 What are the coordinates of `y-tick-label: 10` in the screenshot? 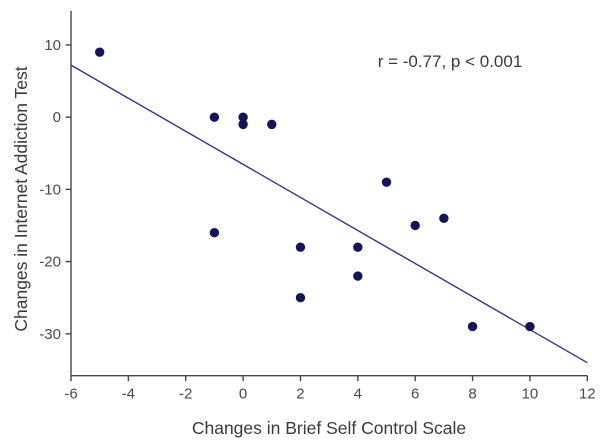 It's located at (52, 45).